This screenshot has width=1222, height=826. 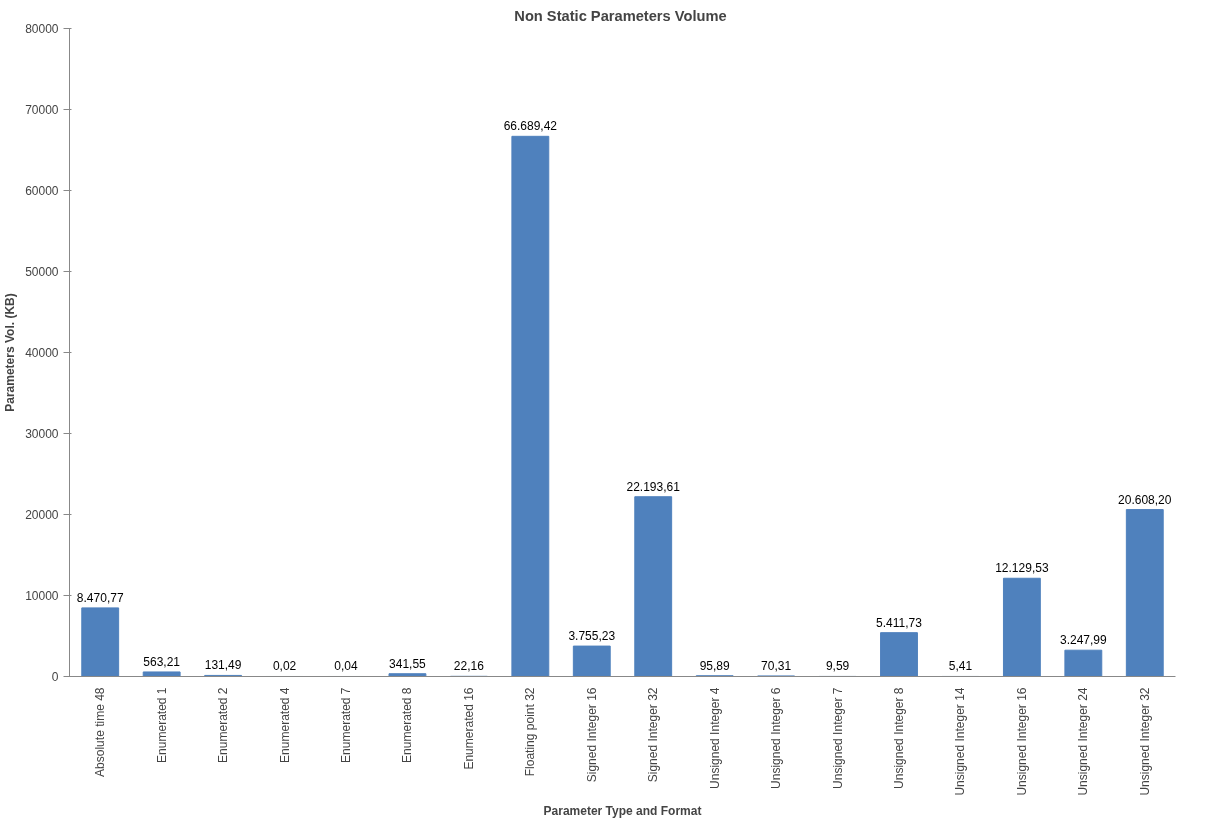 What do you see at coordinates (468, 728) in the screenshot?
I see `x-tick-label: Enumerated 16` at bounding box center [468, 728].